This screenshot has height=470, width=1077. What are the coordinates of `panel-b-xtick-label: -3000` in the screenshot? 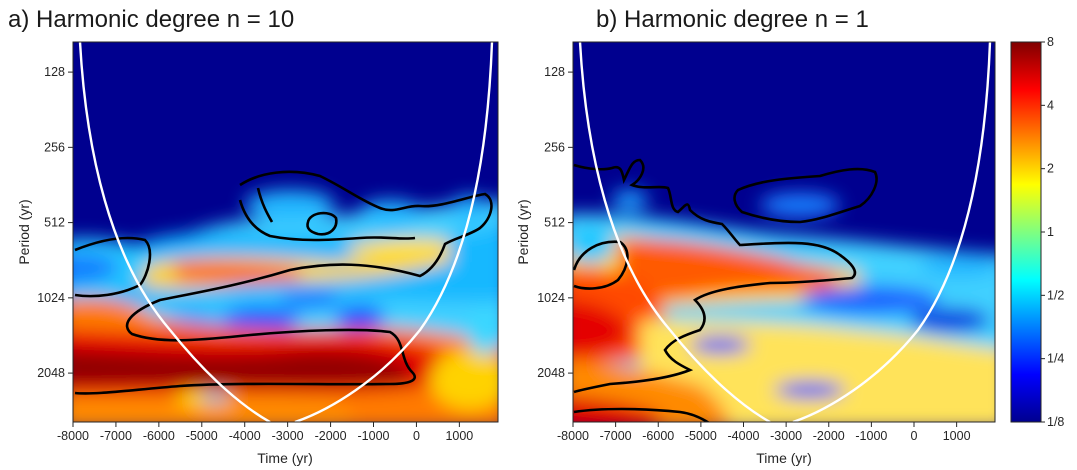 It's located at (786, 436).